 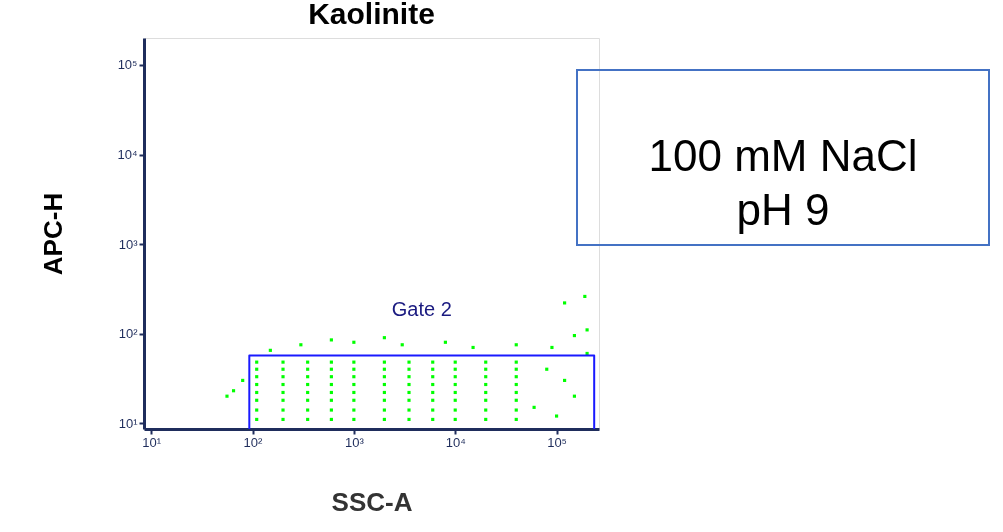 What do you see at coordinates (421, 309) in the screenshot?
I see `series-label: Gate 2` at bounding box center [421, 309].